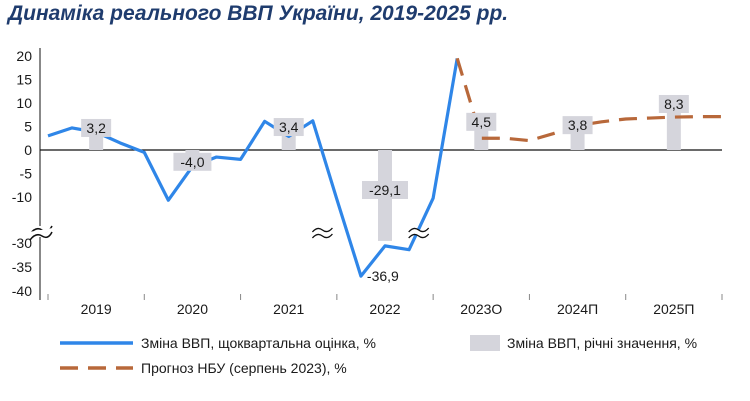  I want to click on annual-value-label: -29,1, so click(385, 190).